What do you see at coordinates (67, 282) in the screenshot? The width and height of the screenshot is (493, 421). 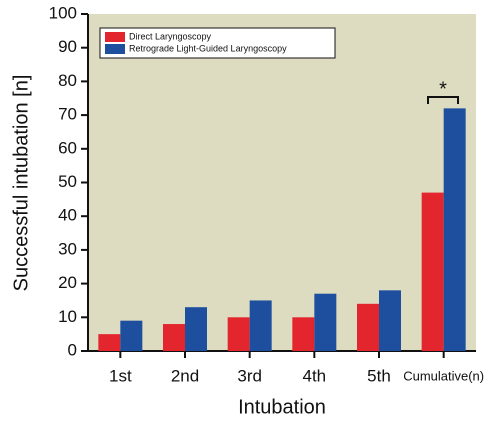 I see `y-tick-label: 20` at bounding box center [67, 282].